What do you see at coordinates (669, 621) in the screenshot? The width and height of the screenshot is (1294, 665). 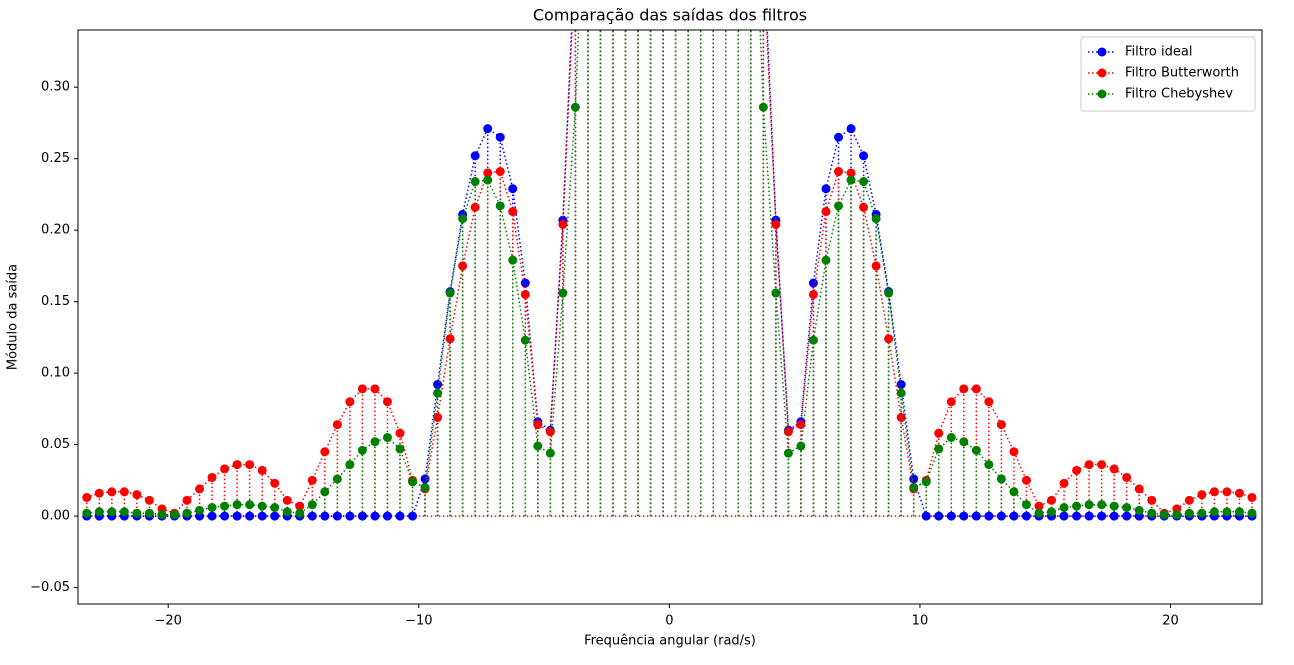 I see `x-tick-label: 0` at bounding box center [669, 621].